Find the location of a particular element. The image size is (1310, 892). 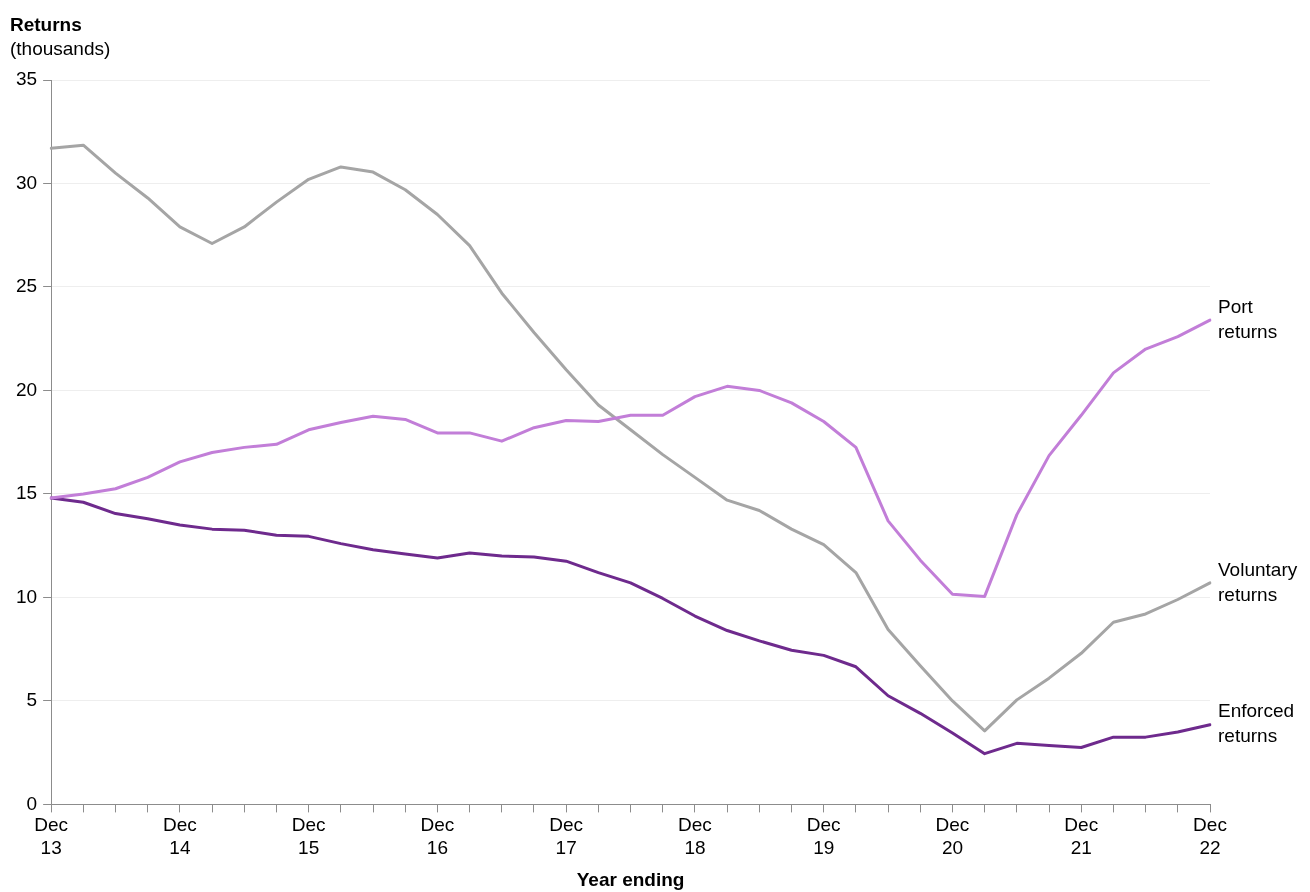

y-tick-label: 20 is located at coordinates (26, 389).